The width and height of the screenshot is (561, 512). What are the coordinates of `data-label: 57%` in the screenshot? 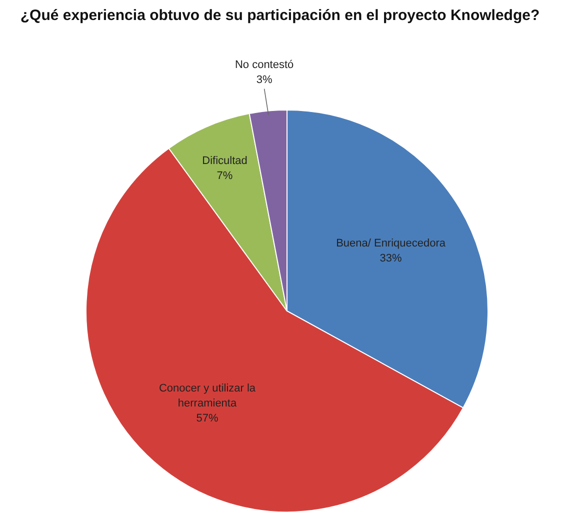 It's located at (207, 418).